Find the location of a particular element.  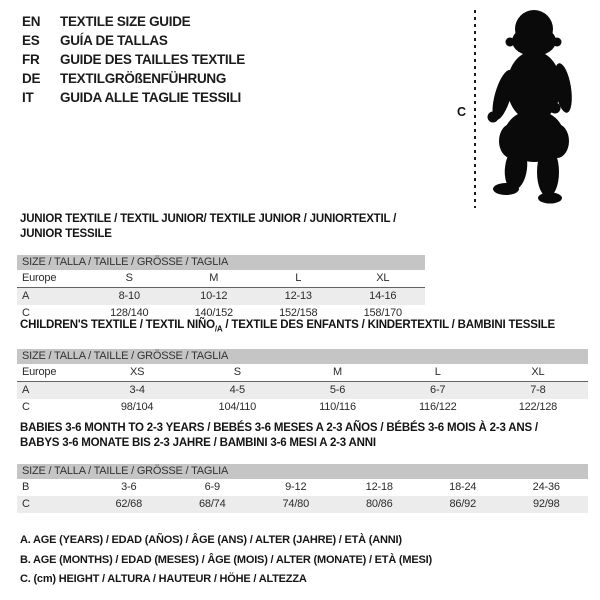

table-cell: 14-16 is located at coordinates (383, 296).